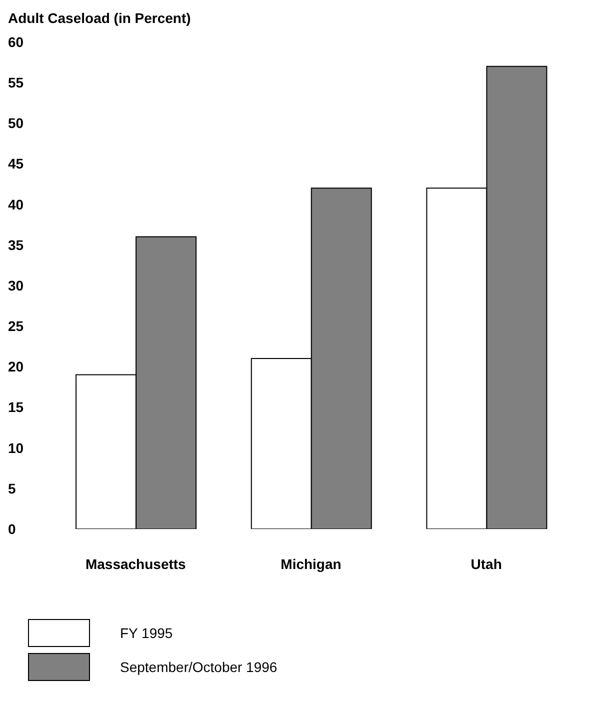 The width and height of the screenshot is (592, 709). What do you see at coordinates (12, 528) in the screenshot?
I see `y-tick-label: 0` at bounding box center [12, 528].